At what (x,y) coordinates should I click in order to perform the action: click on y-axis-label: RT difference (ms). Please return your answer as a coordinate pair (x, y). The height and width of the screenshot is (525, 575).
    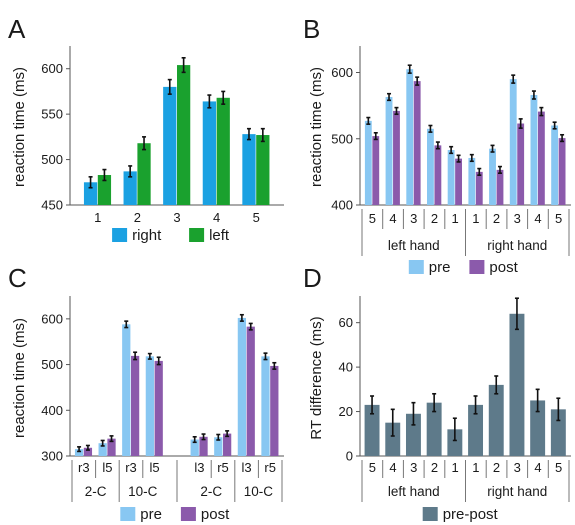
    Looking at the image, I should click on (316, 377).